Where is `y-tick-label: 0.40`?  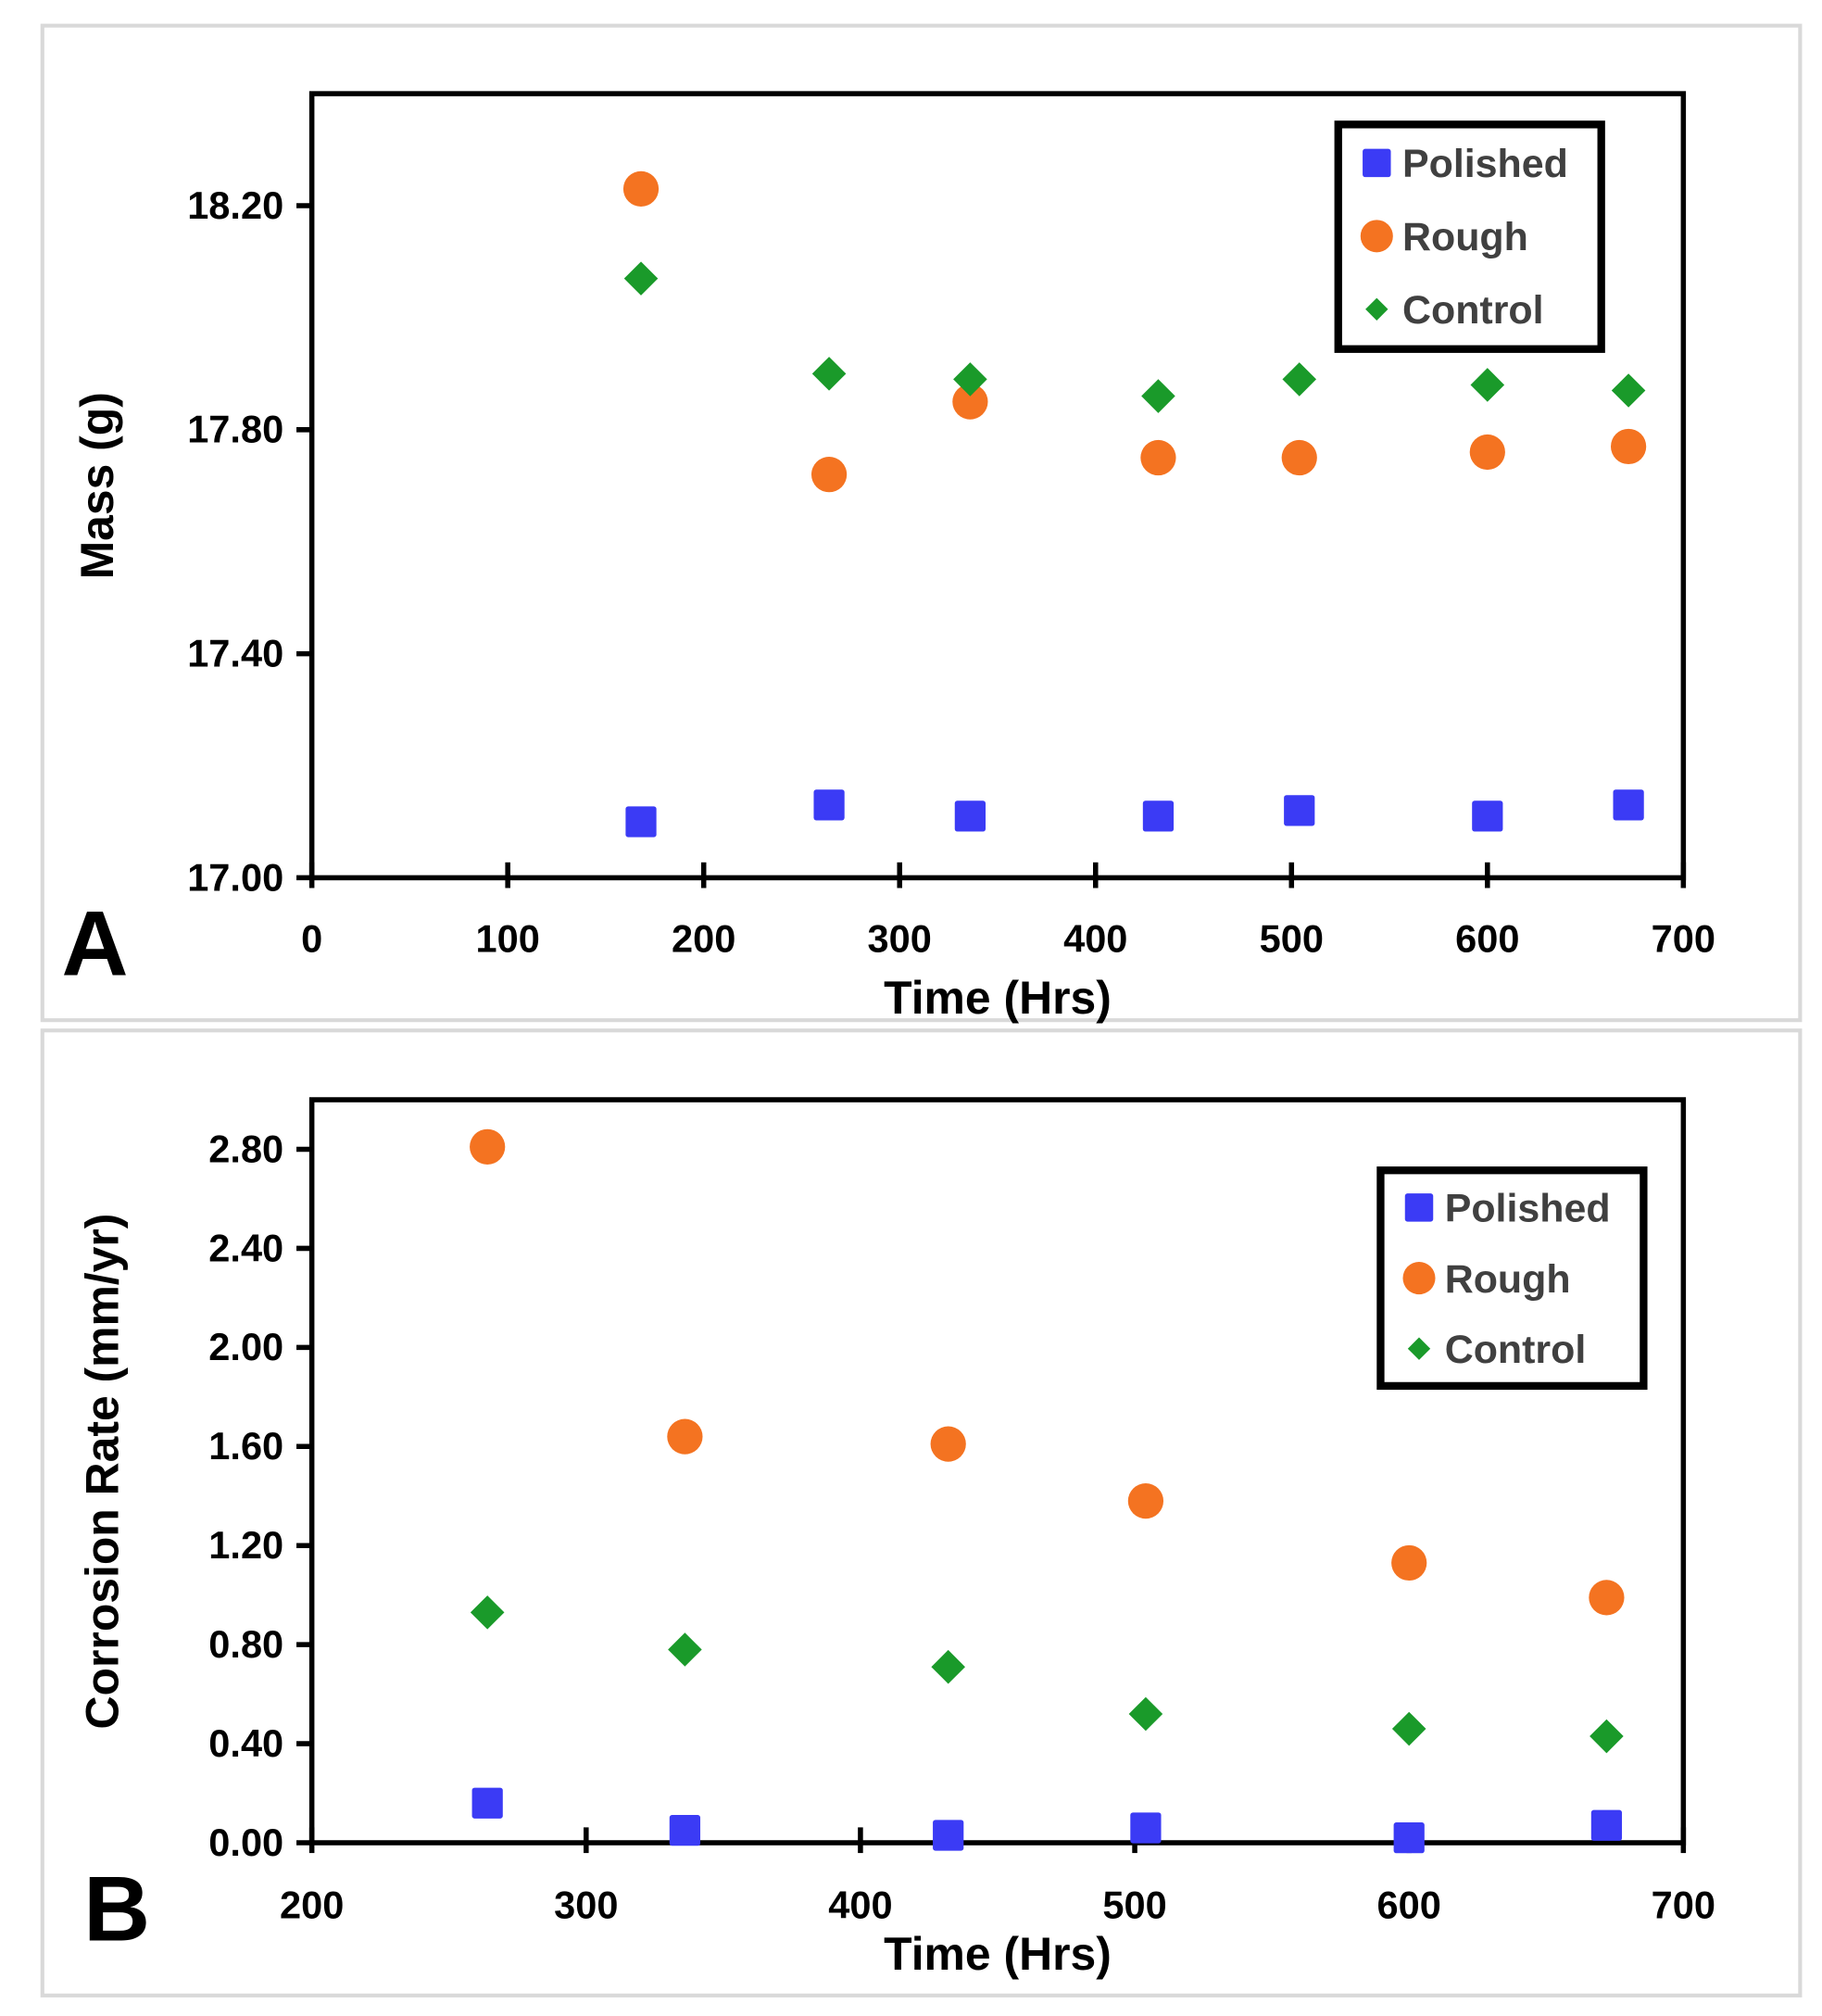 y-tick-label: 0.40 is located at coordinates (246, 1743).